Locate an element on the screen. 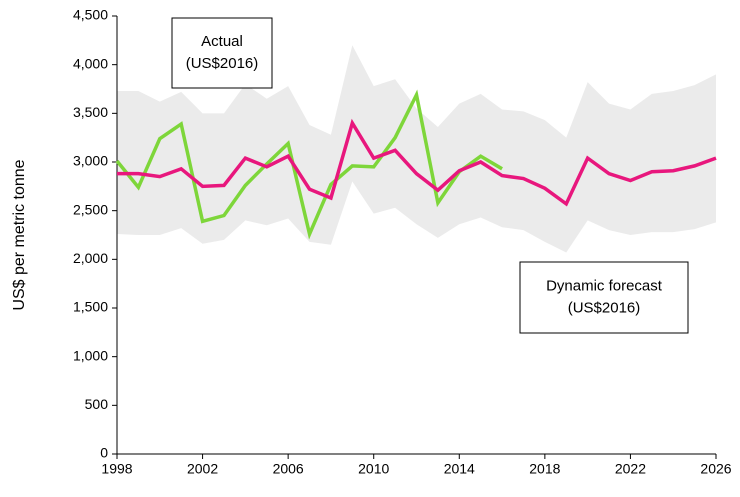  x-tick-label: 2006 is located at coordinates (288, 469).